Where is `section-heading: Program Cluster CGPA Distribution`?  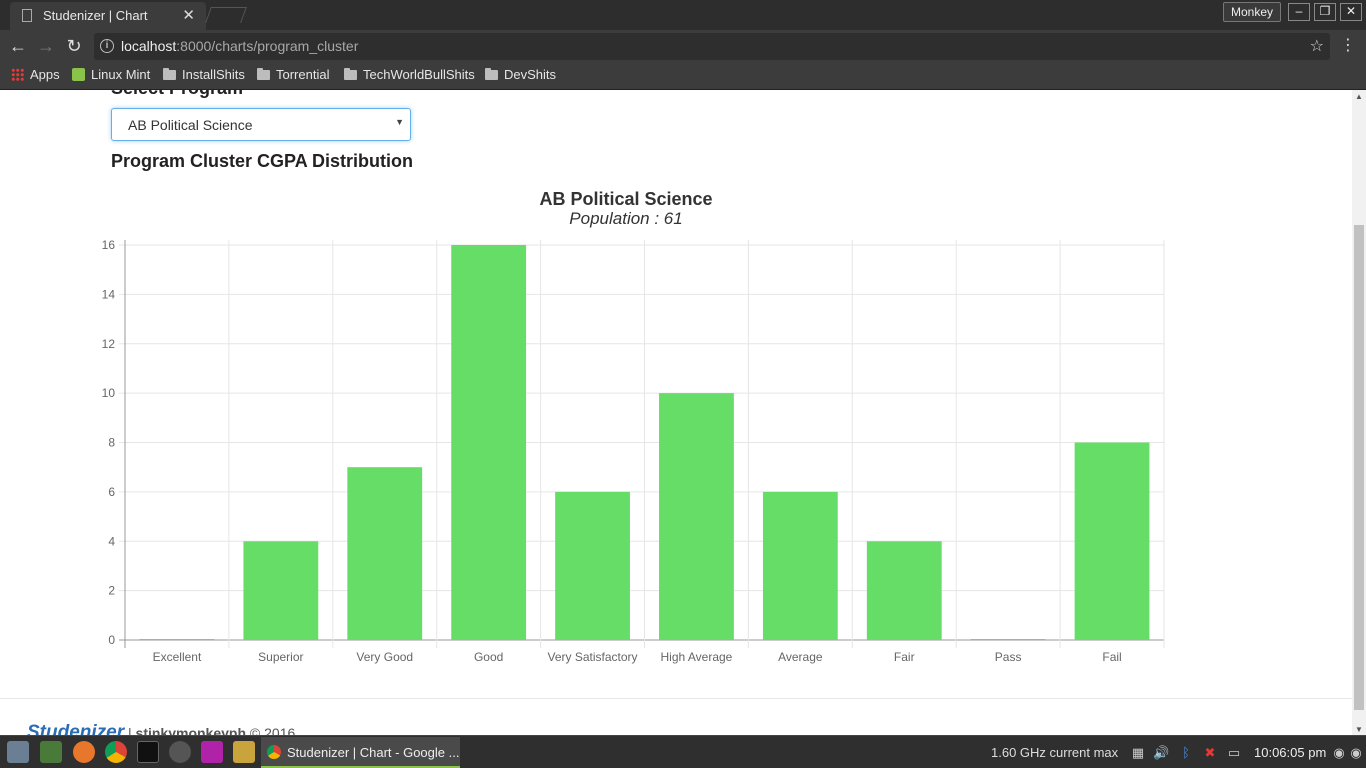
section-heading: Program Cluster CGPA Distribution is located at coordinates (262, 161).